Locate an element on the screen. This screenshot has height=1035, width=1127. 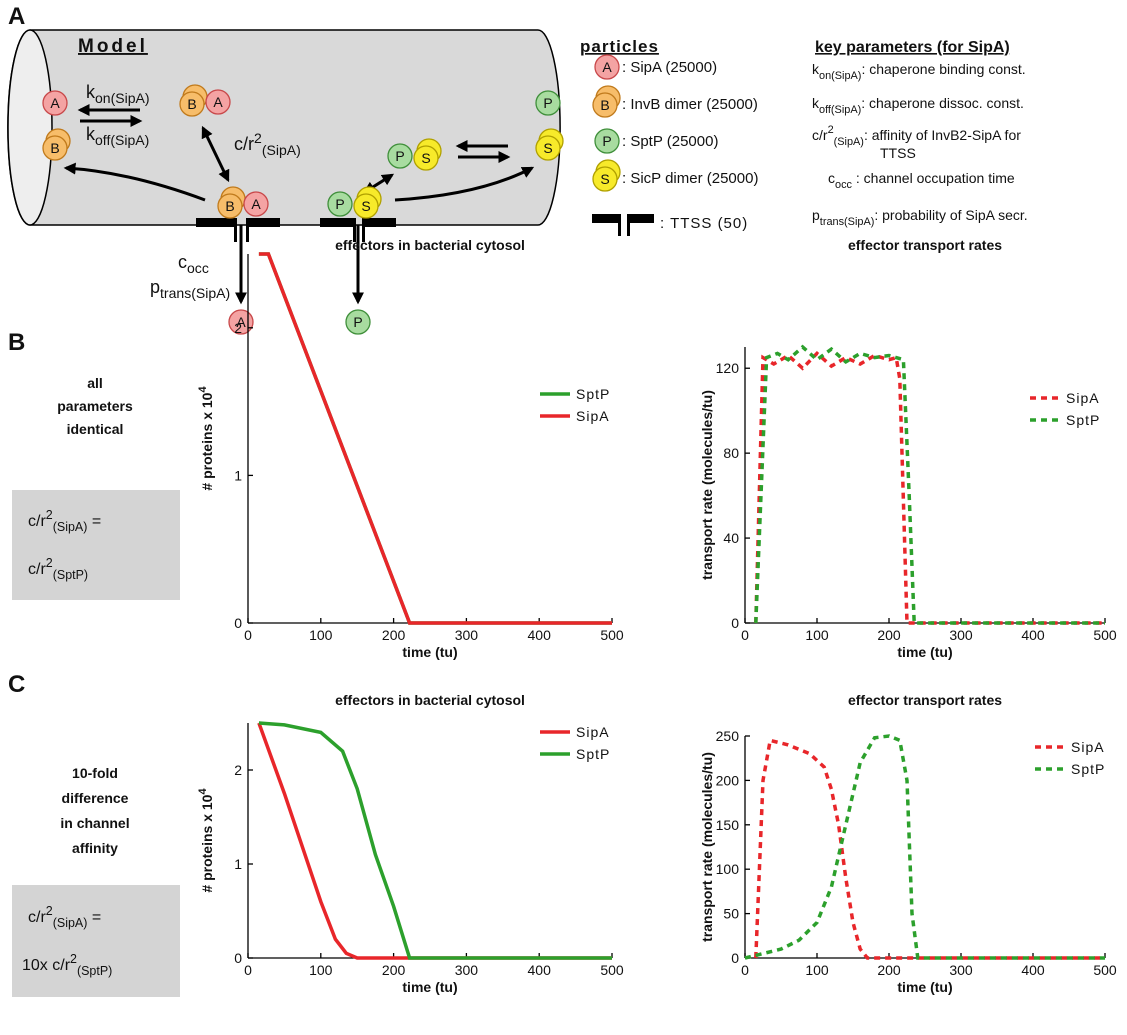
text-part: trans(SipA) is located at coordinates (847, 222).